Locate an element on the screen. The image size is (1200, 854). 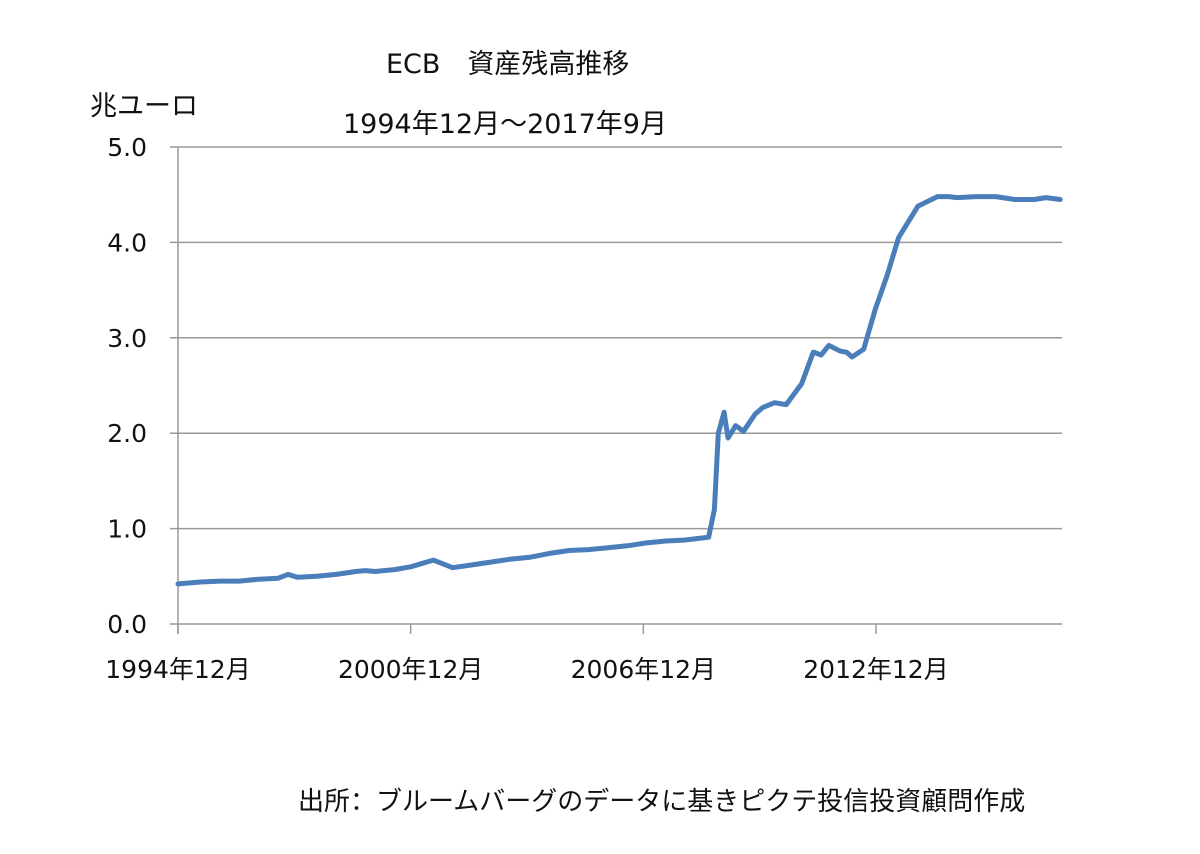
x-tick-label: 2012年12月 is located at coordinates (875, 669).